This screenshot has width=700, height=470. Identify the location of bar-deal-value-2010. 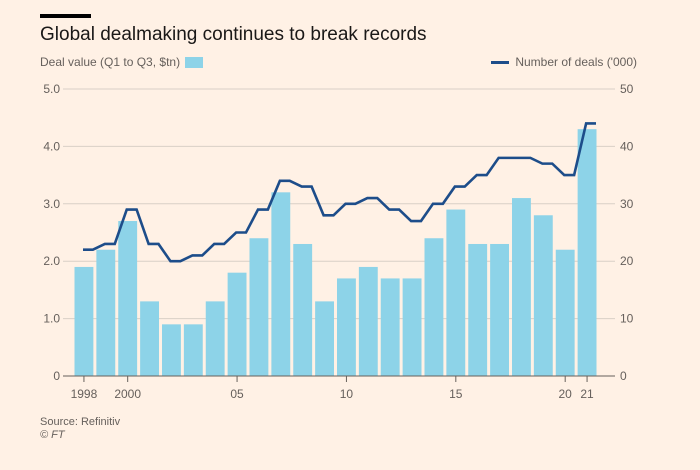
(346, 327).